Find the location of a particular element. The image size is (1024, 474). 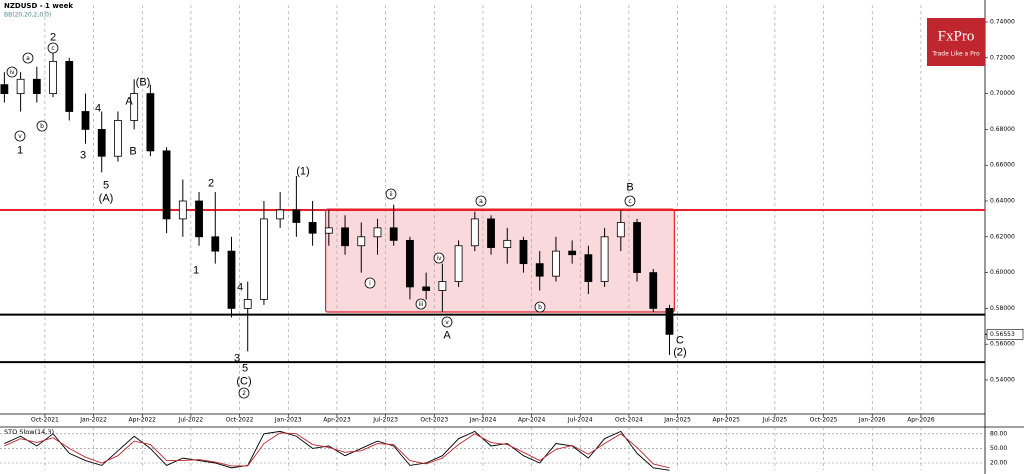

x-tick-label: Apr-2023 is located at coordinates (337, 420).